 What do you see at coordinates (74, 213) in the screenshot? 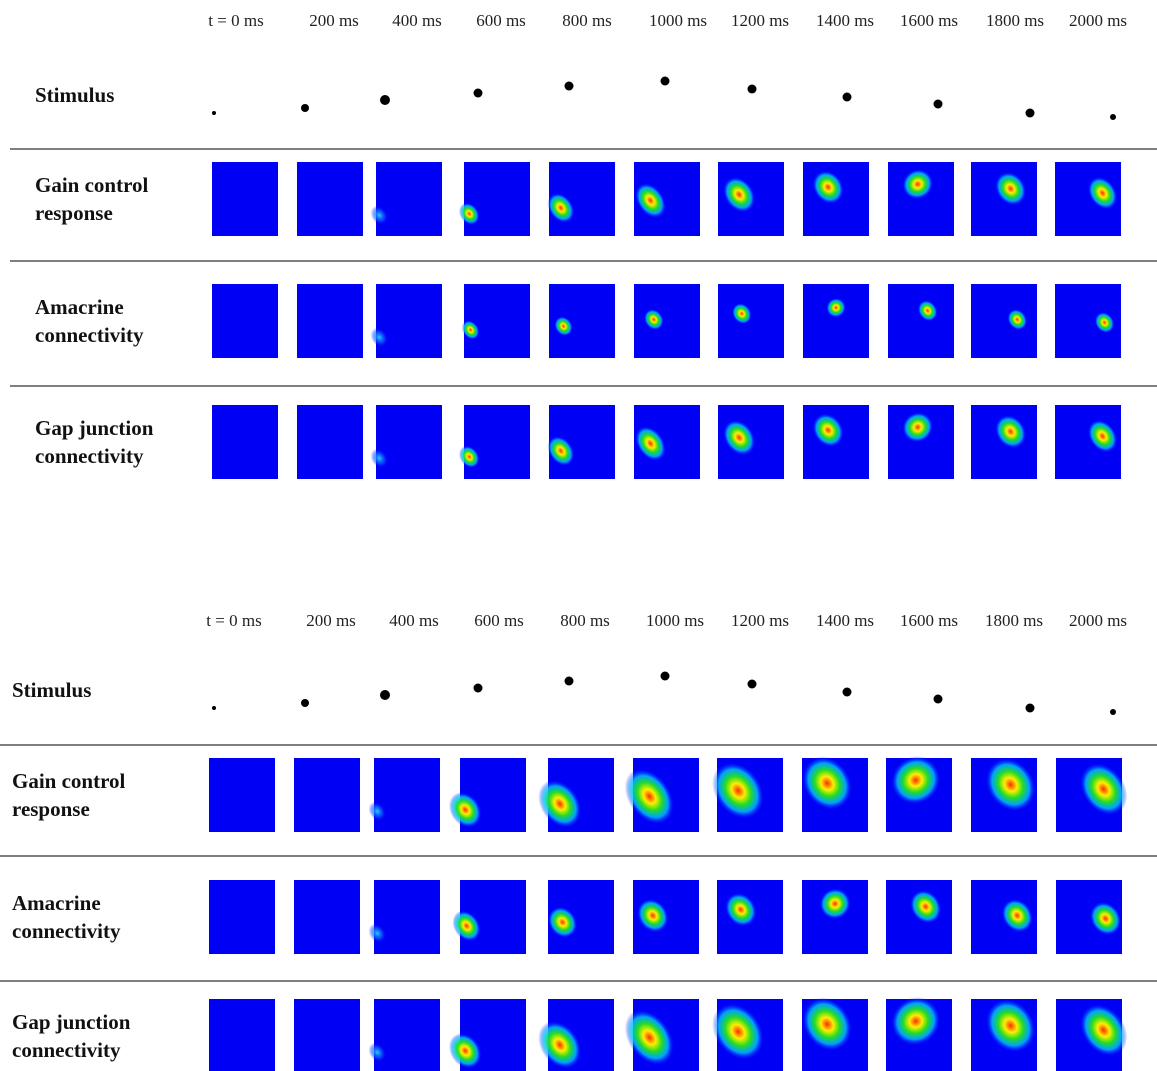
I see `row-label: response` at bounding box center [74, 213].